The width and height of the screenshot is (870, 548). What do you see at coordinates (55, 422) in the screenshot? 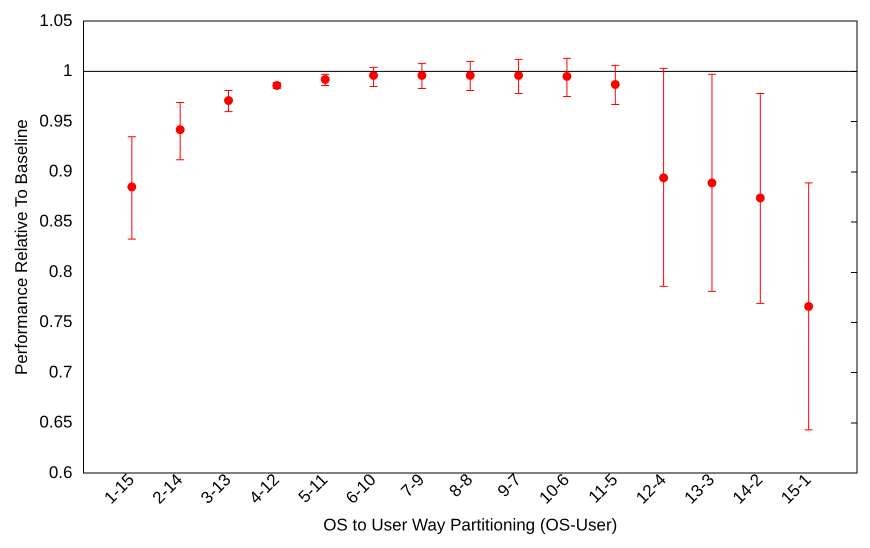
I see `y-tick-label: 0.65` at bounding box center [55, 422].